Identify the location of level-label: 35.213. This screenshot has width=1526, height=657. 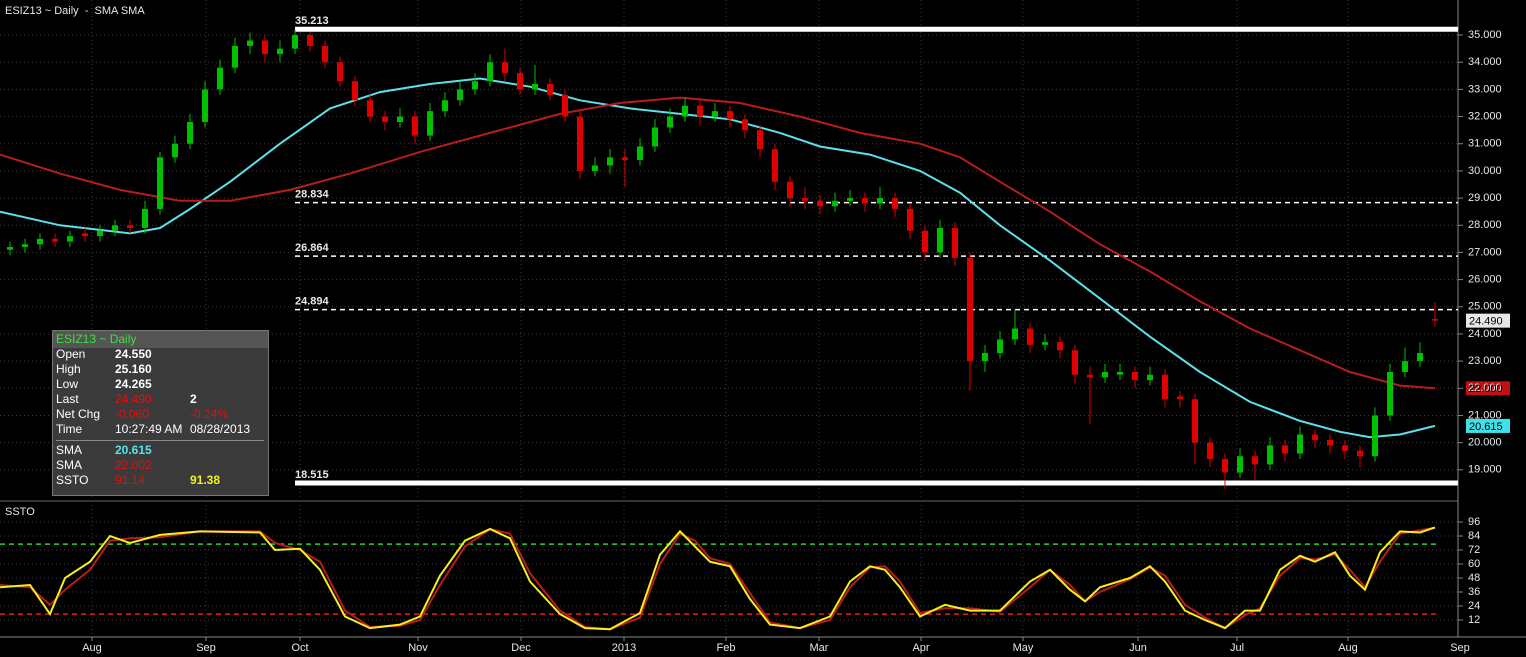
(312, 21).